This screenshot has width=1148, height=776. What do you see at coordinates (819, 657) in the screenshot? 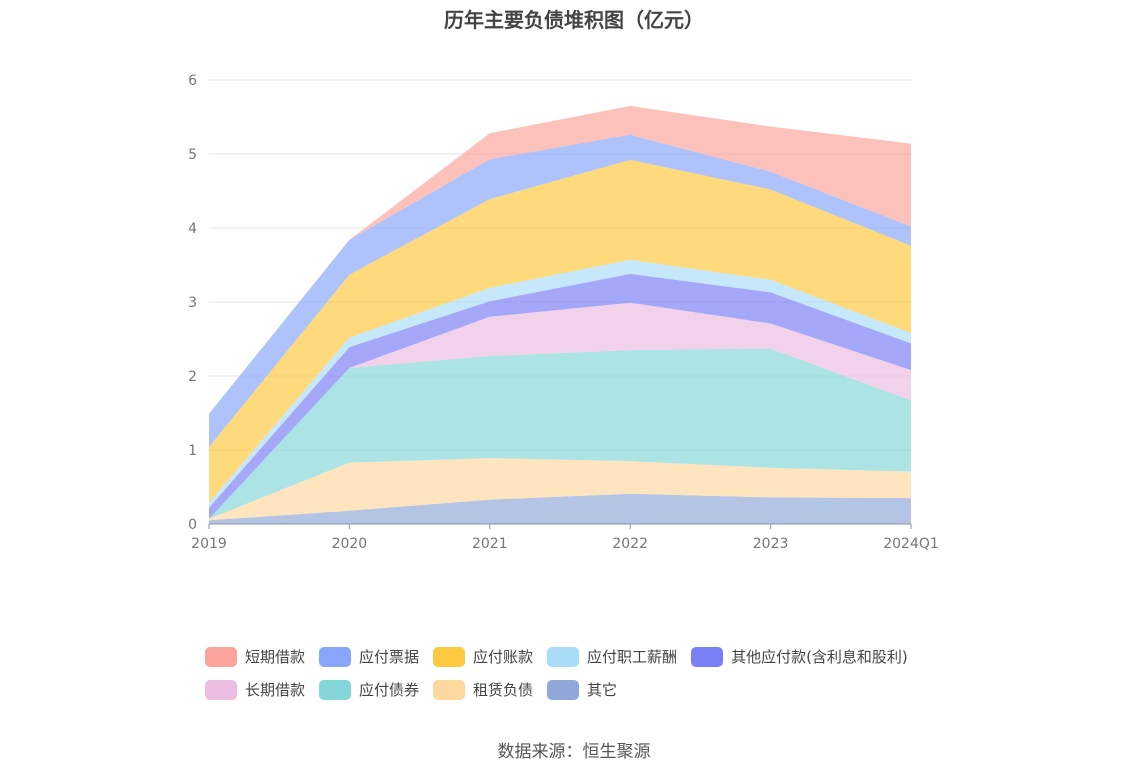
I see `legend-label: 其他应付款(含利息和股利)` at bounding box center [819, 657].